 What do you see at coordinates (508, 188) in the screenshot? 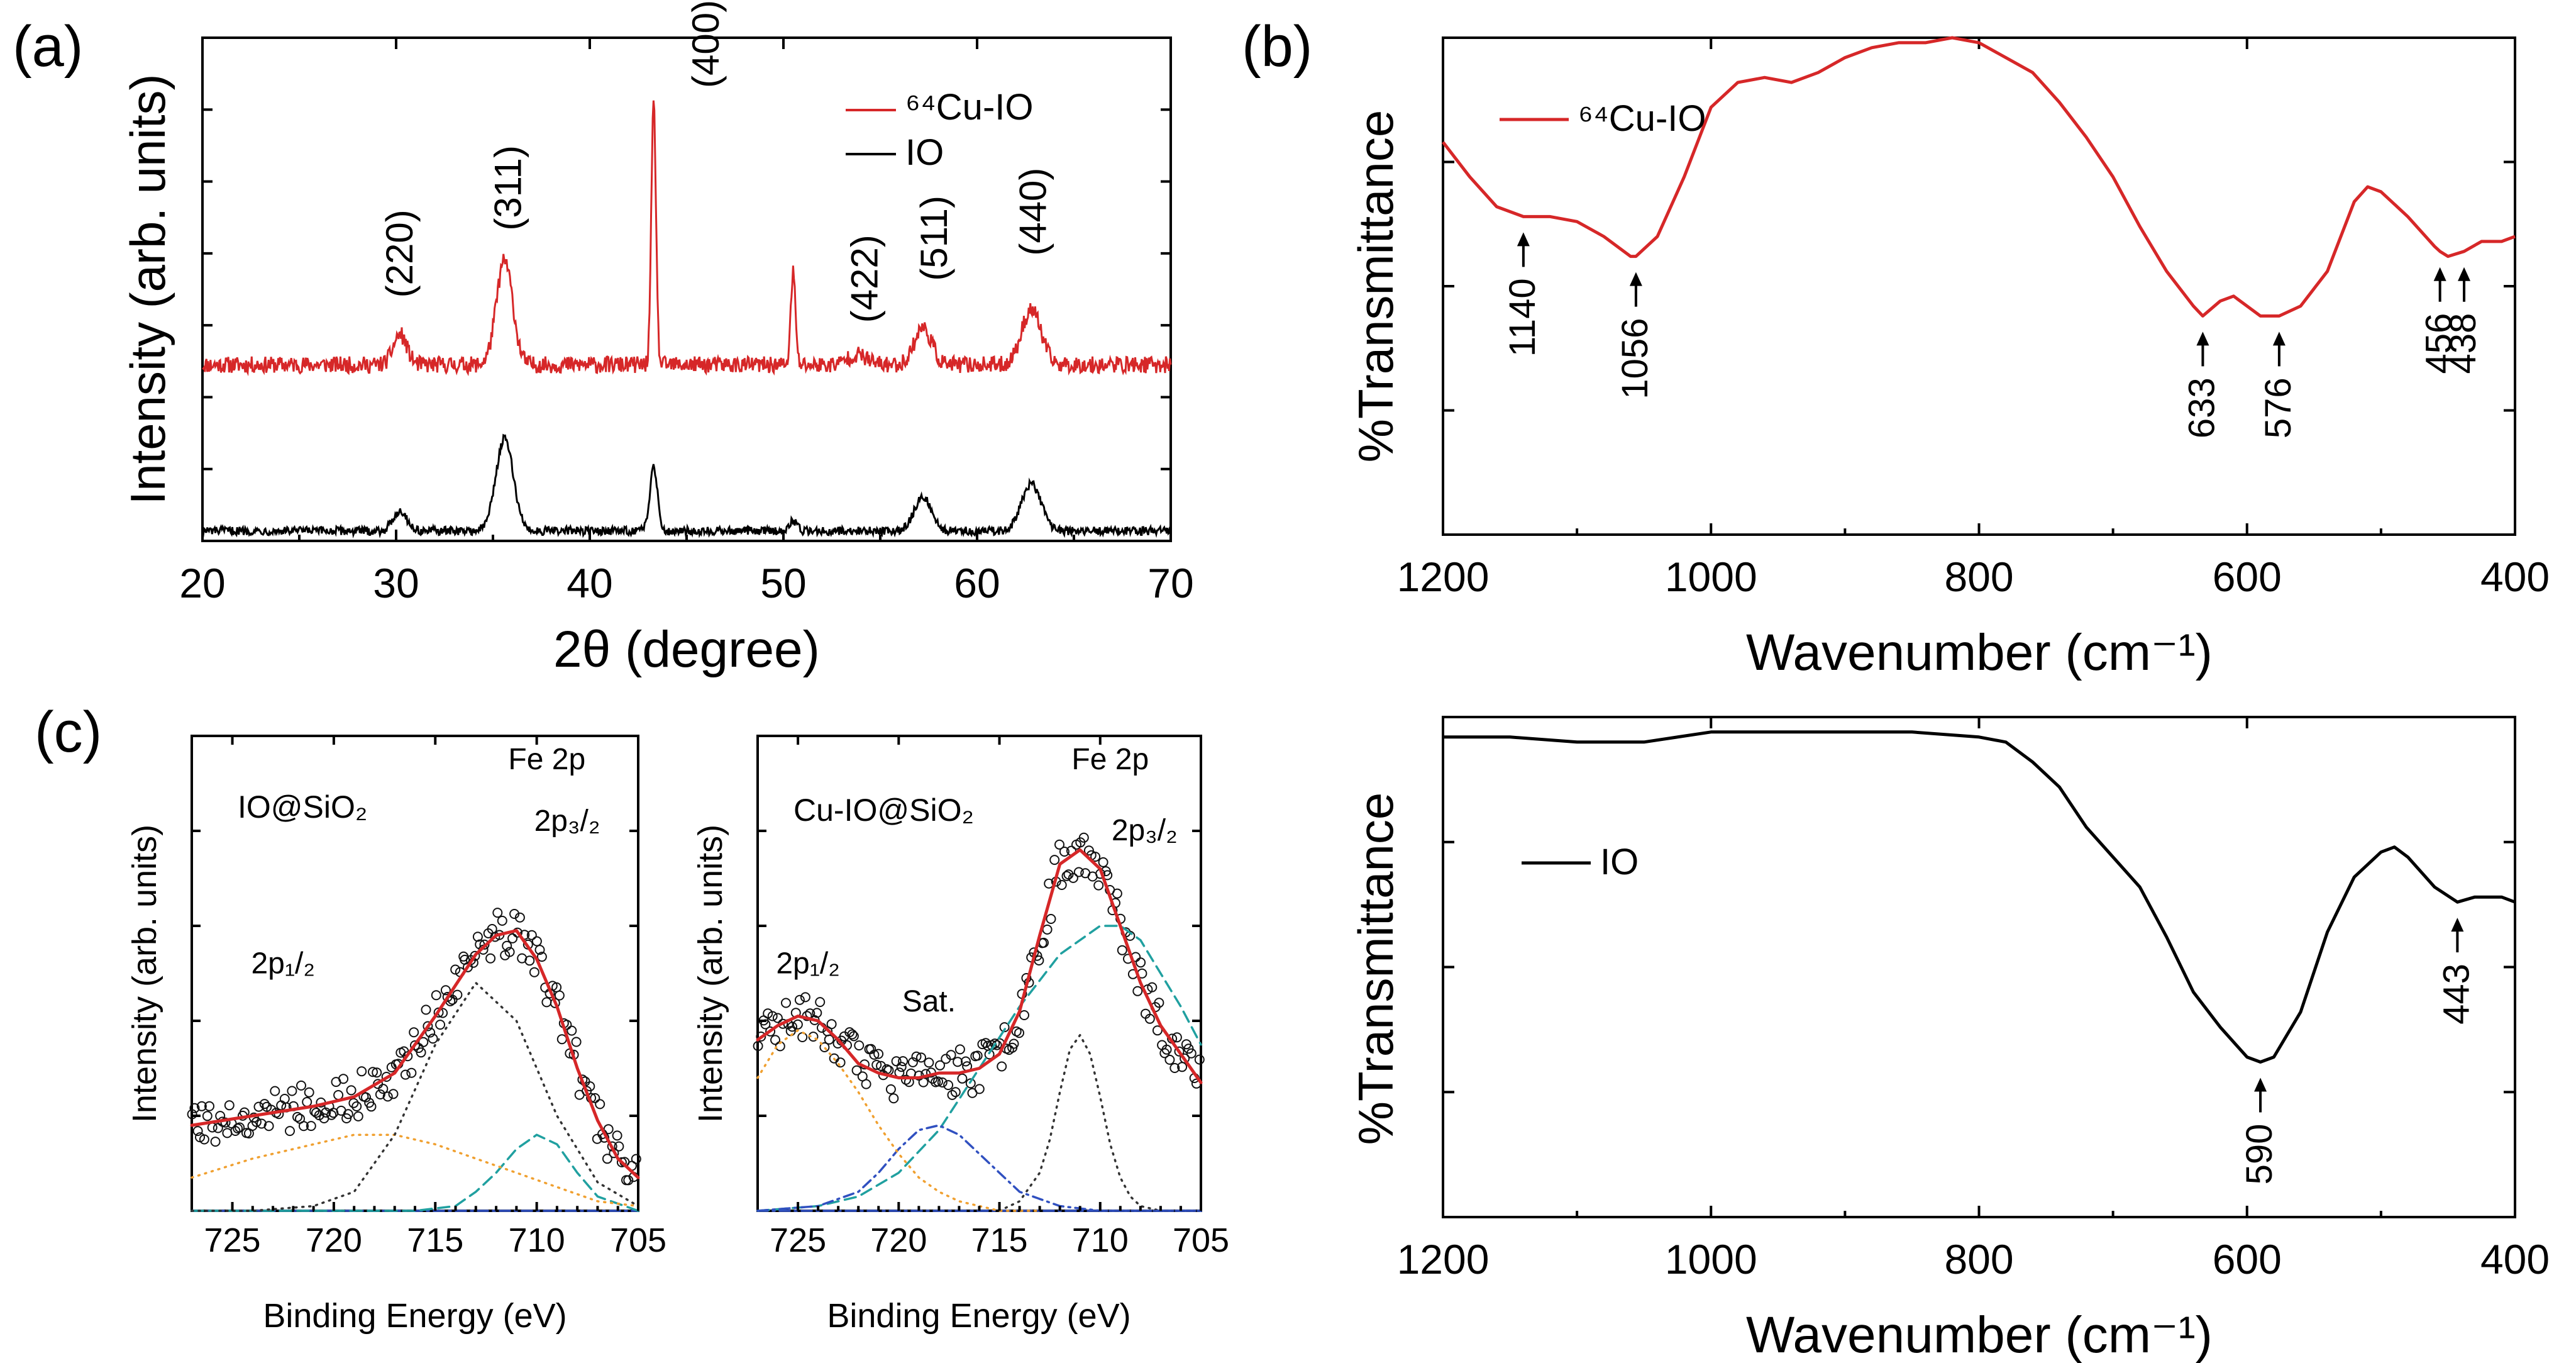
I see `xrd-peak-label: (311)` at bounding box center [508, 188].